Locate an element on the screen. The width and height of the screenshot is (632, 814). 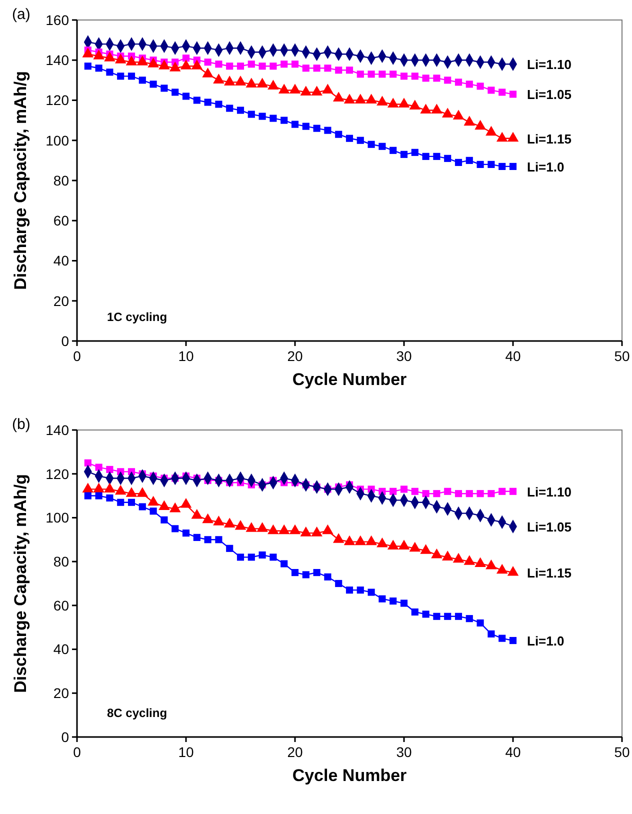
series-label: Li=1.15 is located at coordinates (549, 573).